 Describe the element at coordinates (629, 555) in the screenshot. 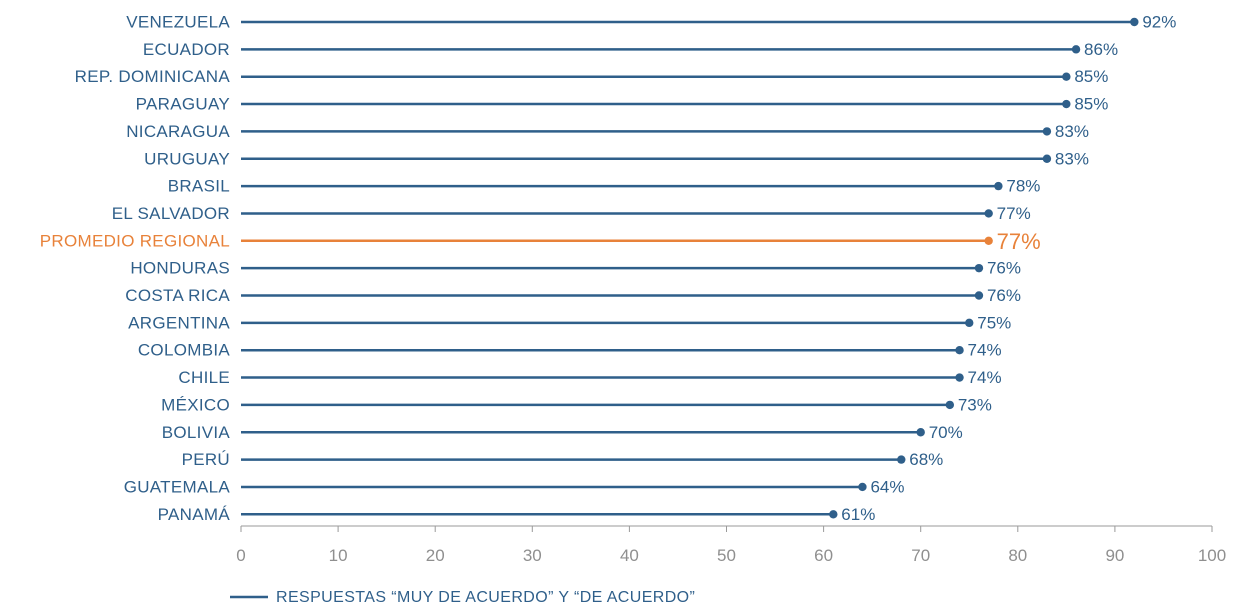

I see `x-tick-label: 40` at that location.